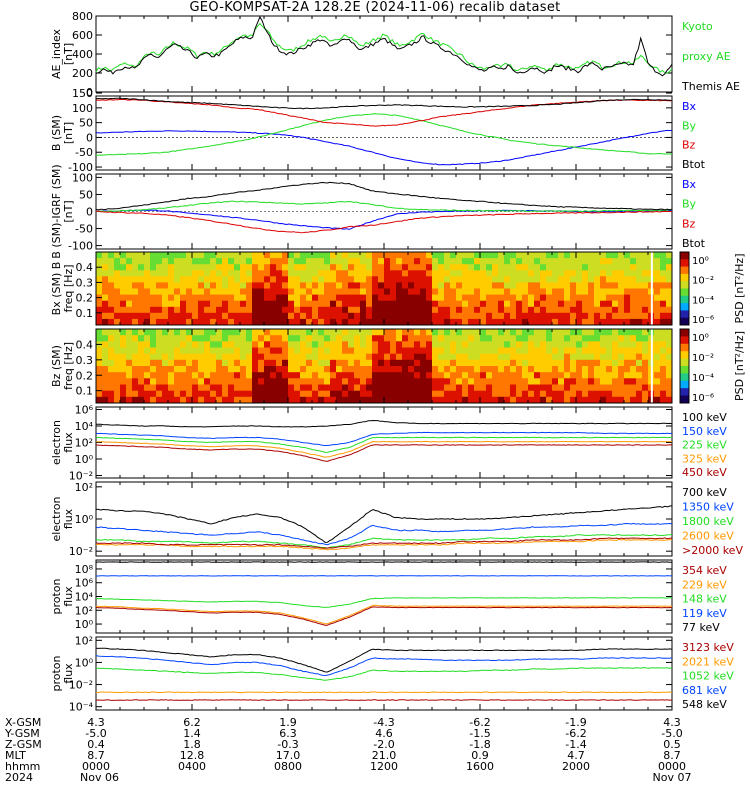  What do you see at coordinates (15, 755) in the screenshot?
I see `orbit-row-label: MLT` at bounding box center [15, 755].